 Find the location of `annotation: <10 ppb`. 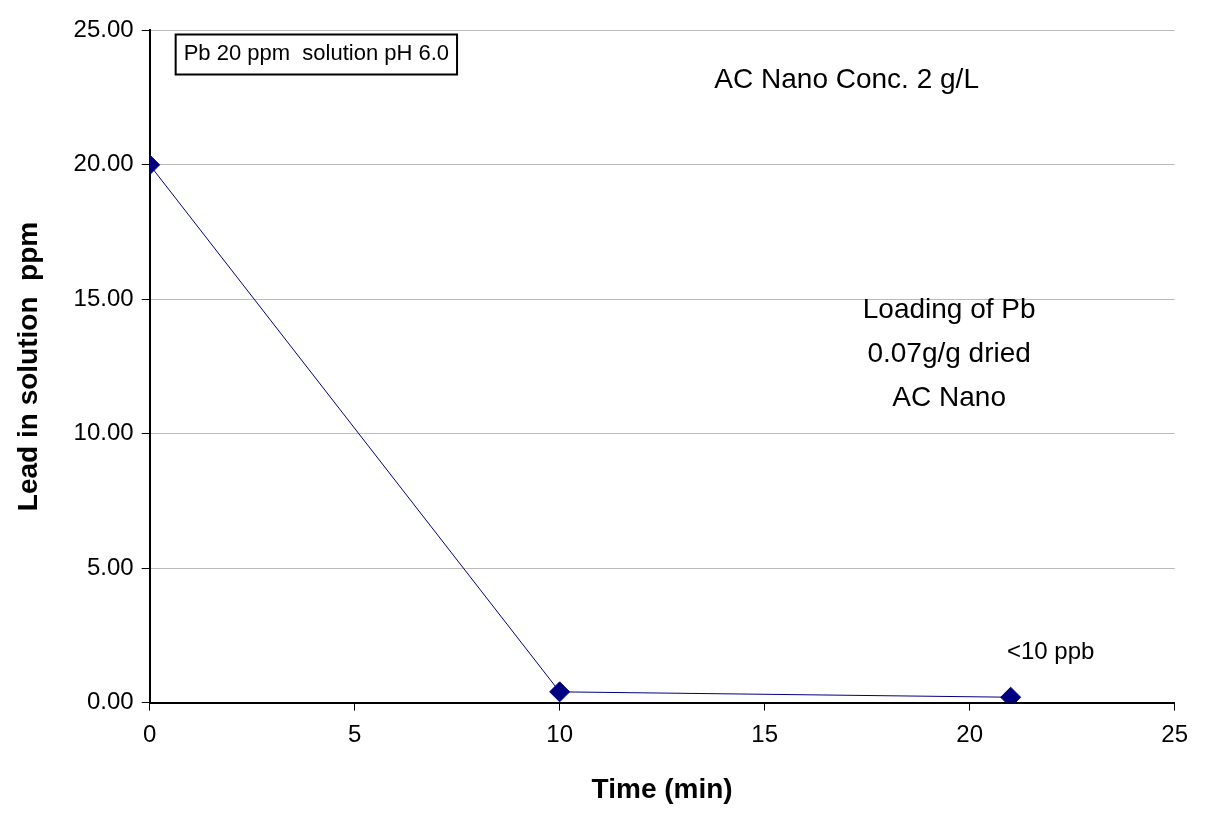

annotation: <10 ppb is located at coordinates (1050, 650).